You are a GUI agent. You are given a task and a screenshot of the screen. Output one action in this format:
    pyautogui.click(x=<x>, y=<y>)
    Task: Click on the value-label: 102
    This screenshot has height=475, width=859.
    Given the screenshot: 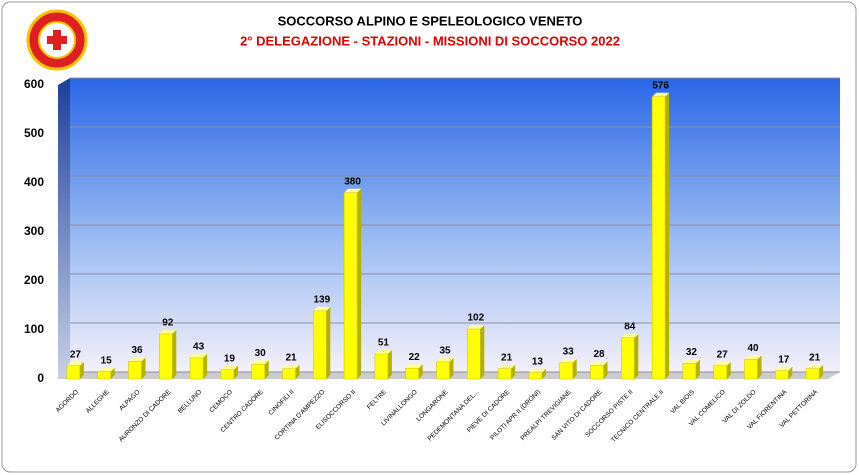 What is the action you would take?
    pyautogui.click(x=475, y=318)
    